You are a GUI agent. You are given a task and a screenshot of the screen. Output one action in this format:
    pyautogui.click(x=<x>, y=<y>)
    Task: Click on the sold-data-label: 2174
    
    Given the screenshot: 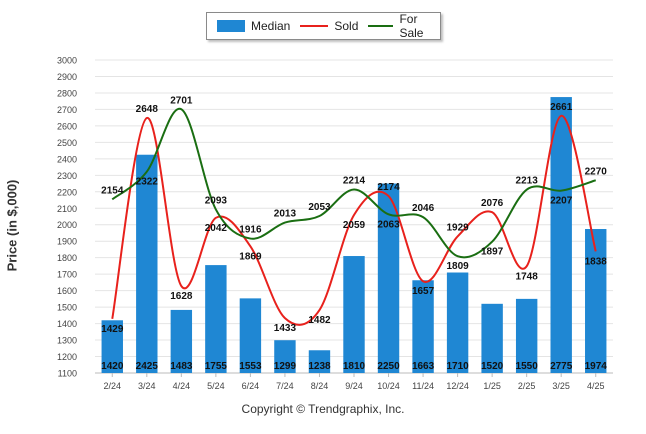 What is the action you would take?
    pyautogui.click(x=388, y=187)
    